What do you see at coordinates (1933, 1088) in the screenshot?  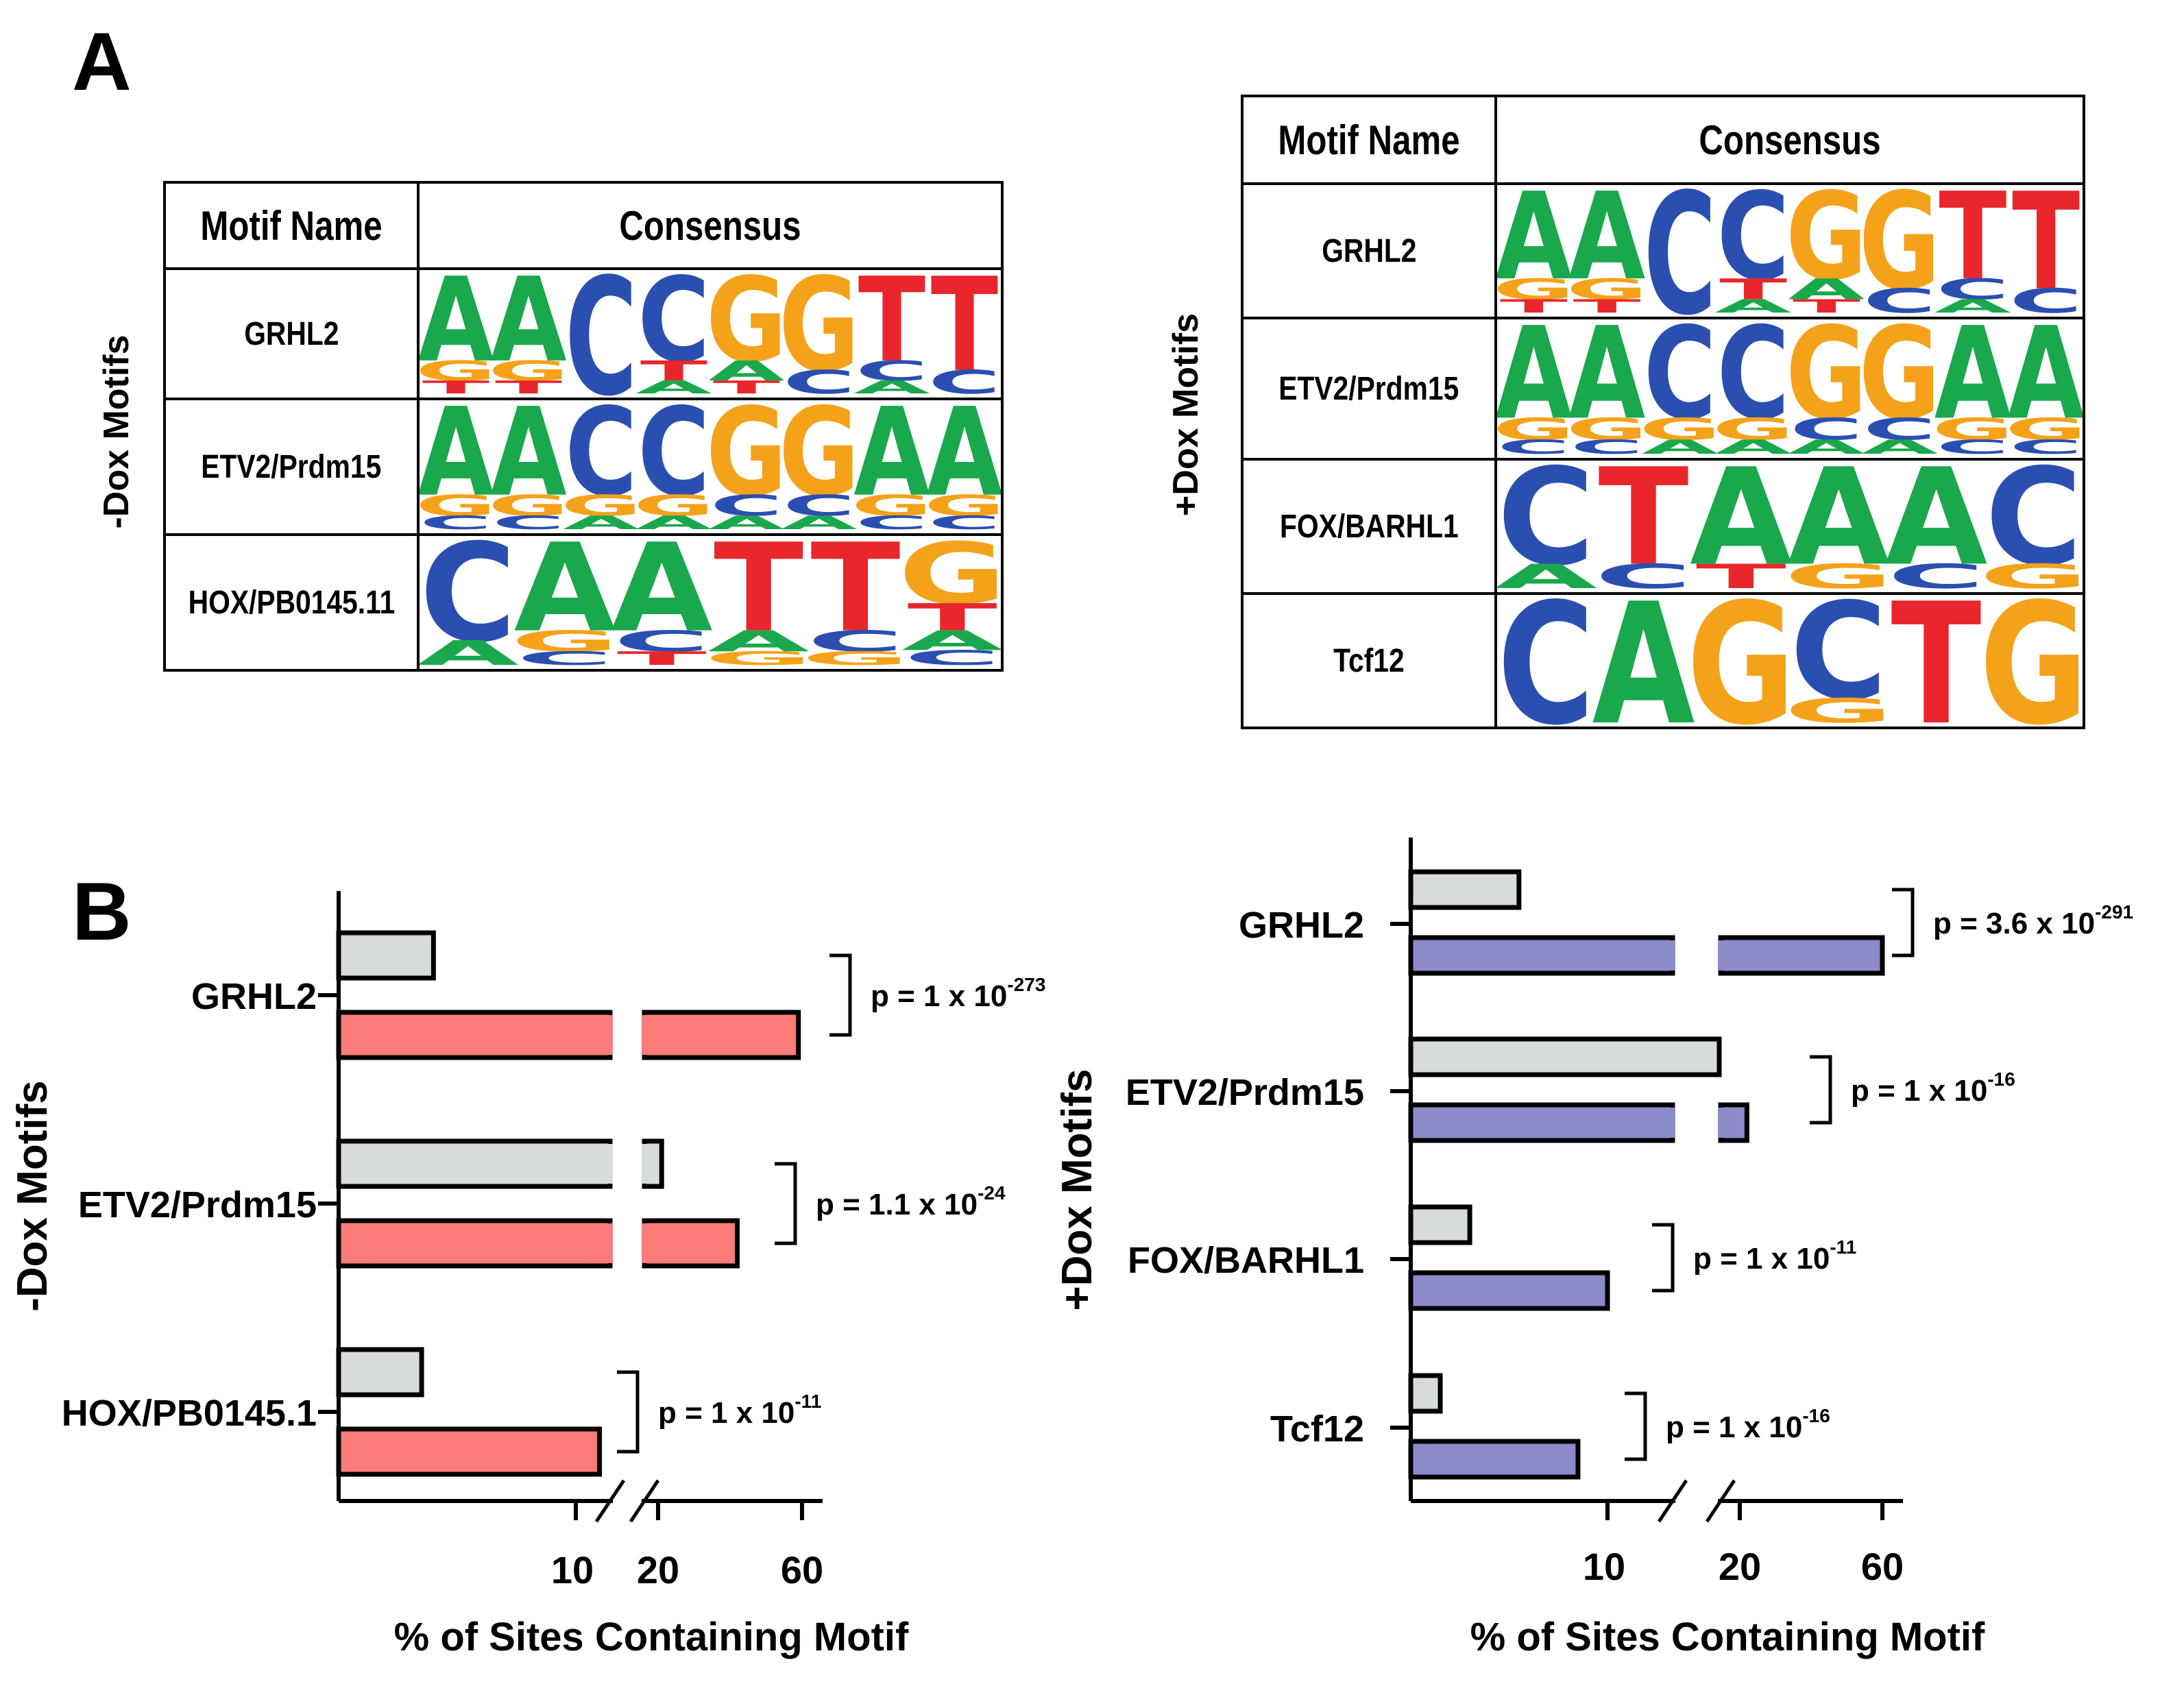 I see `p-value-label: p = 1 x 10-16` at bounding box center [1933, 1088].